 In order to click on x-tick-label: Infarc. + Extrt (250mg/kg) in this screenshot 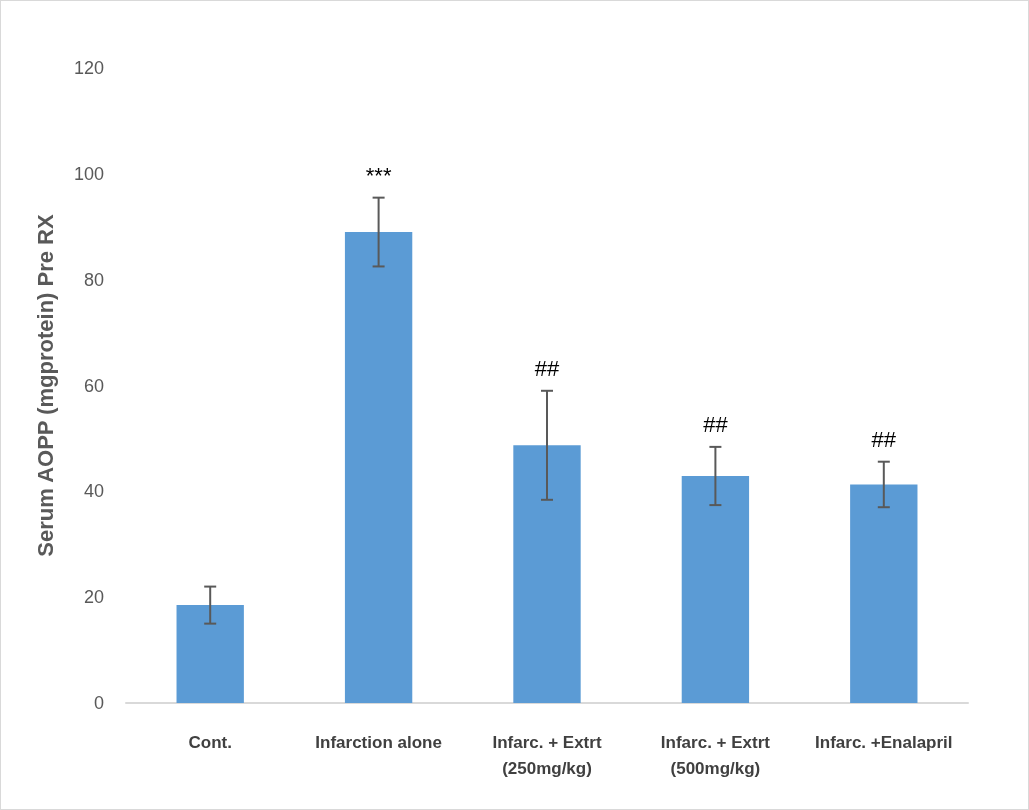, I will do `click(547, 755)`.